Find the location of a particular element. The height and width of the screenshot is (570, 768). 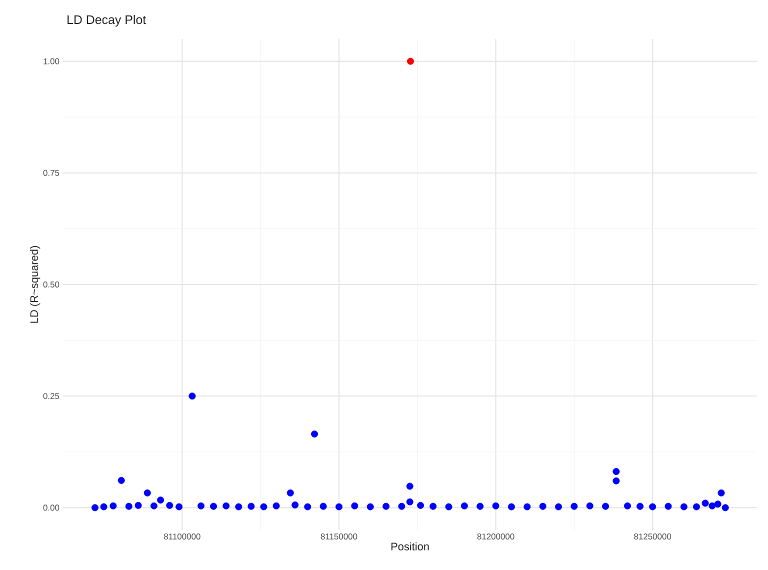

chart-title: LD Decay Plot is located at coordinates (107, 20).